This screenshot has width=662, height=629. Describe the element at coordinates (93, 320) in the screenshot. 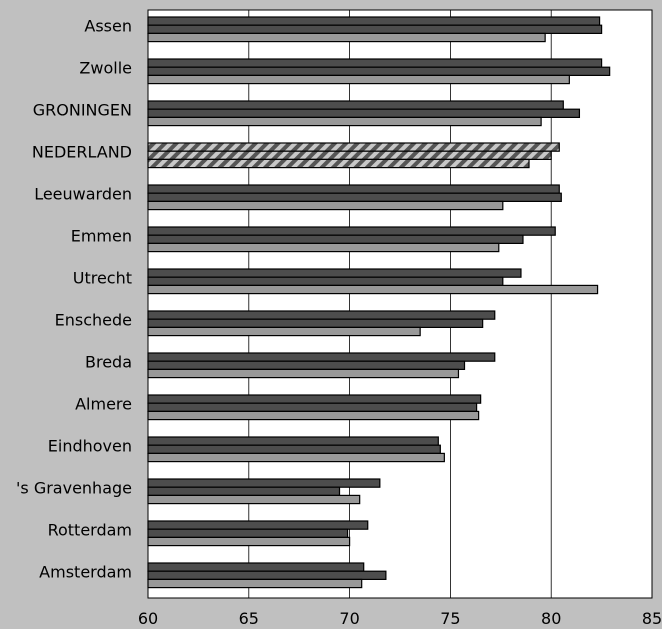

I see `category-label: Enschede` at that location.